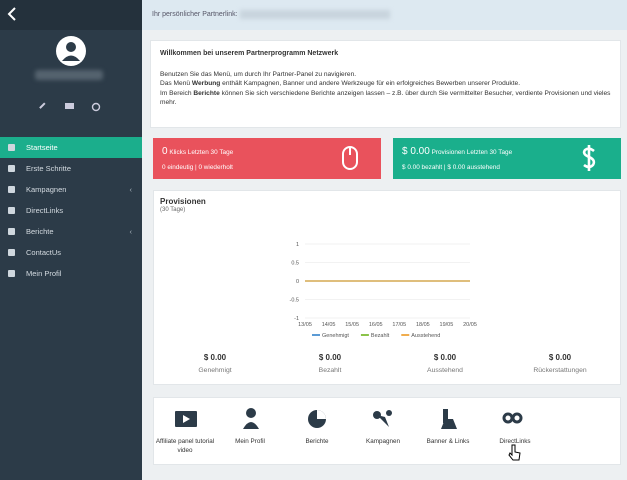  What do you see at coordinates (185, 446) in the screenshot?
I see `quick-link: Affiliate panel tutorial video` at bounding box center [185, 446].